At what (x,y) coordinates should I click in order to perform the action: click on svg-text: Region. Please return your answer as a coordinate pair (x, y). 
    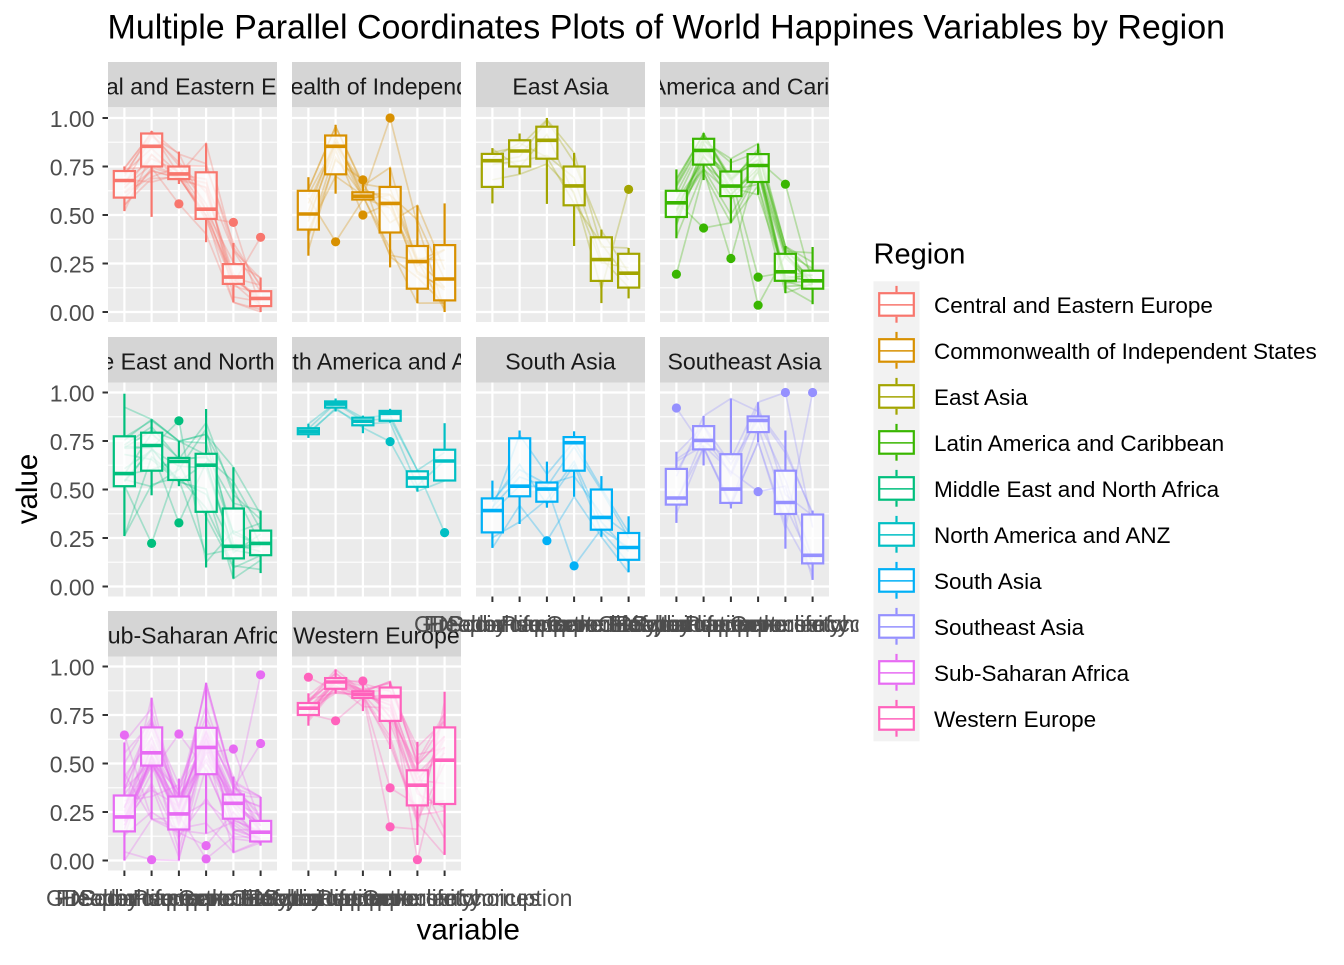
    Looking at the image, I should click on (920, 255).